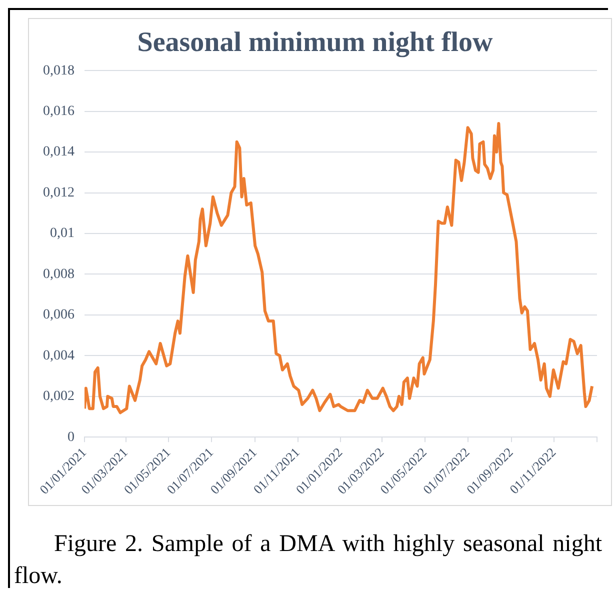  Describe the element at coordinates (58, 70) in the screenshot. I see `y-tick-label: 0,018` at that location.